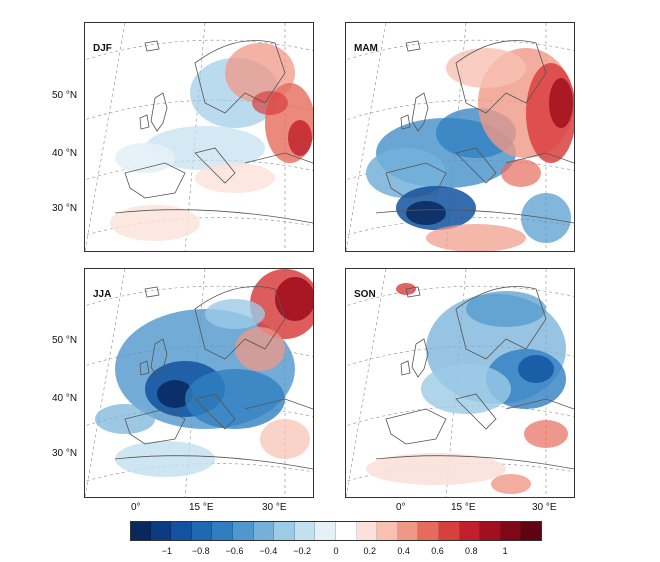  Describe the element at coordinates (365, 294) in the screenshot. I see `season-label: SON` at that location.